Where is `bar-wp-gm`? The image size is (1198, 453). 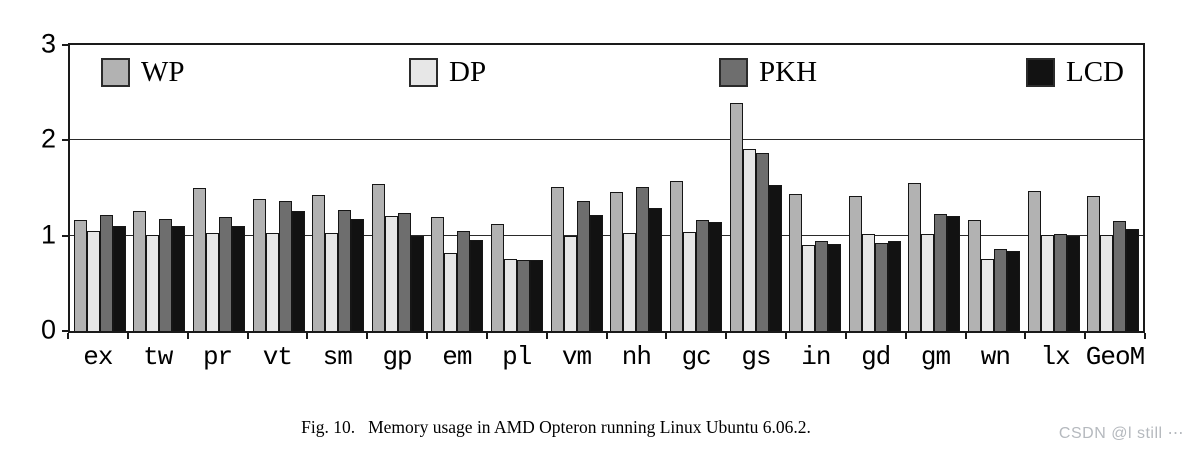
bar-wp-gm is located at coordinates (915, 257).